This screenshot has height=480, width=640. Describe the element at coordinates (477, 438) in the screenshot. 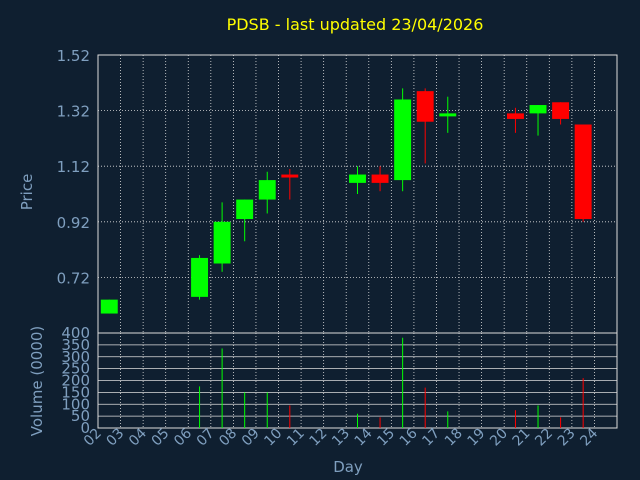

I see `x-tick-label: 19` at that location.